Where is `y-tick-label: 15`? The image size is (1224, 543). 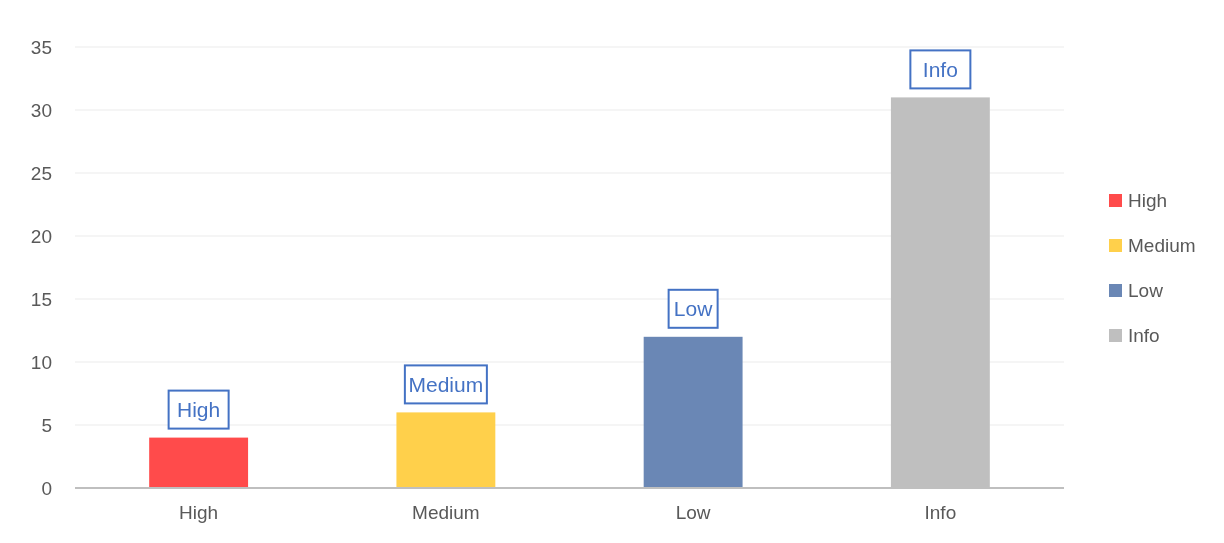 y-tick-label: 15 is located at coordinates (41, 299).